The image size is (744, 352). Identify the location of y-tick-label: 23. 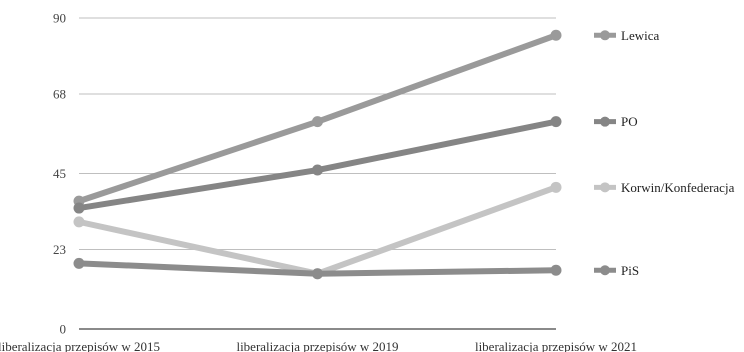
(59, 249).